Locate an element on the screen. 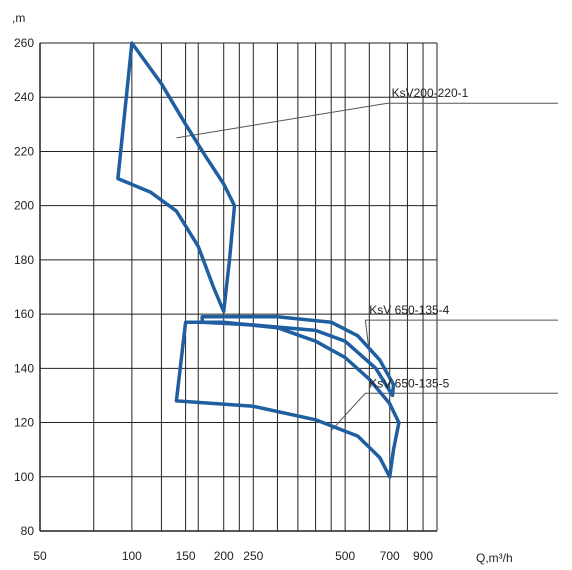 The width and height of the screenshot is (572, 570). x-tick-label: 500 is located at coordinates (345, 556).